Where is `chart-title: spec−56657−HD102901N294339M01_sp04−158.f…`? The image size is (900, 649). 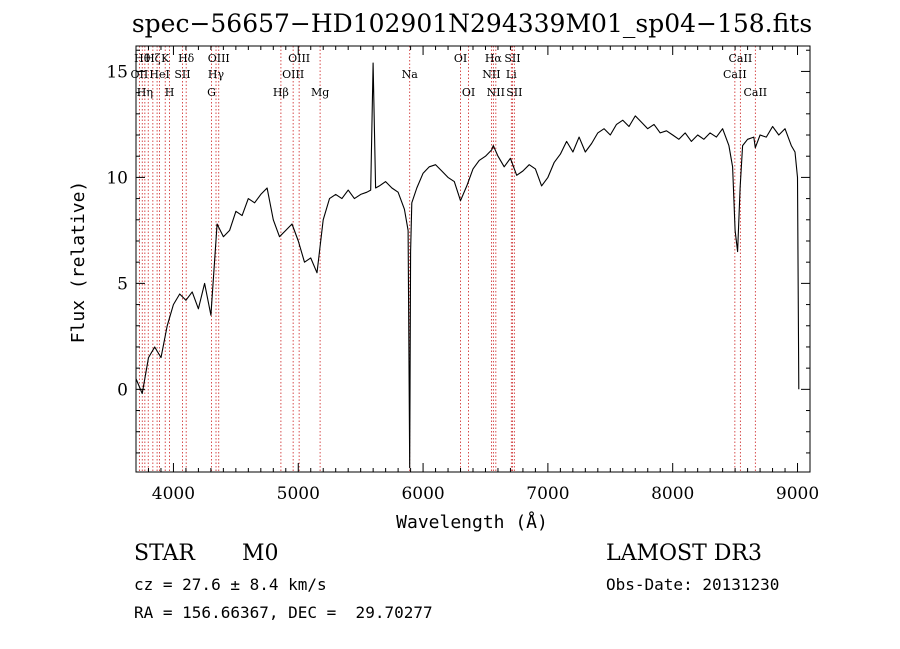 chart-title: spec−56657−HD102901N294339M01_sp04−158.f… is located at coordinates (472, 23).